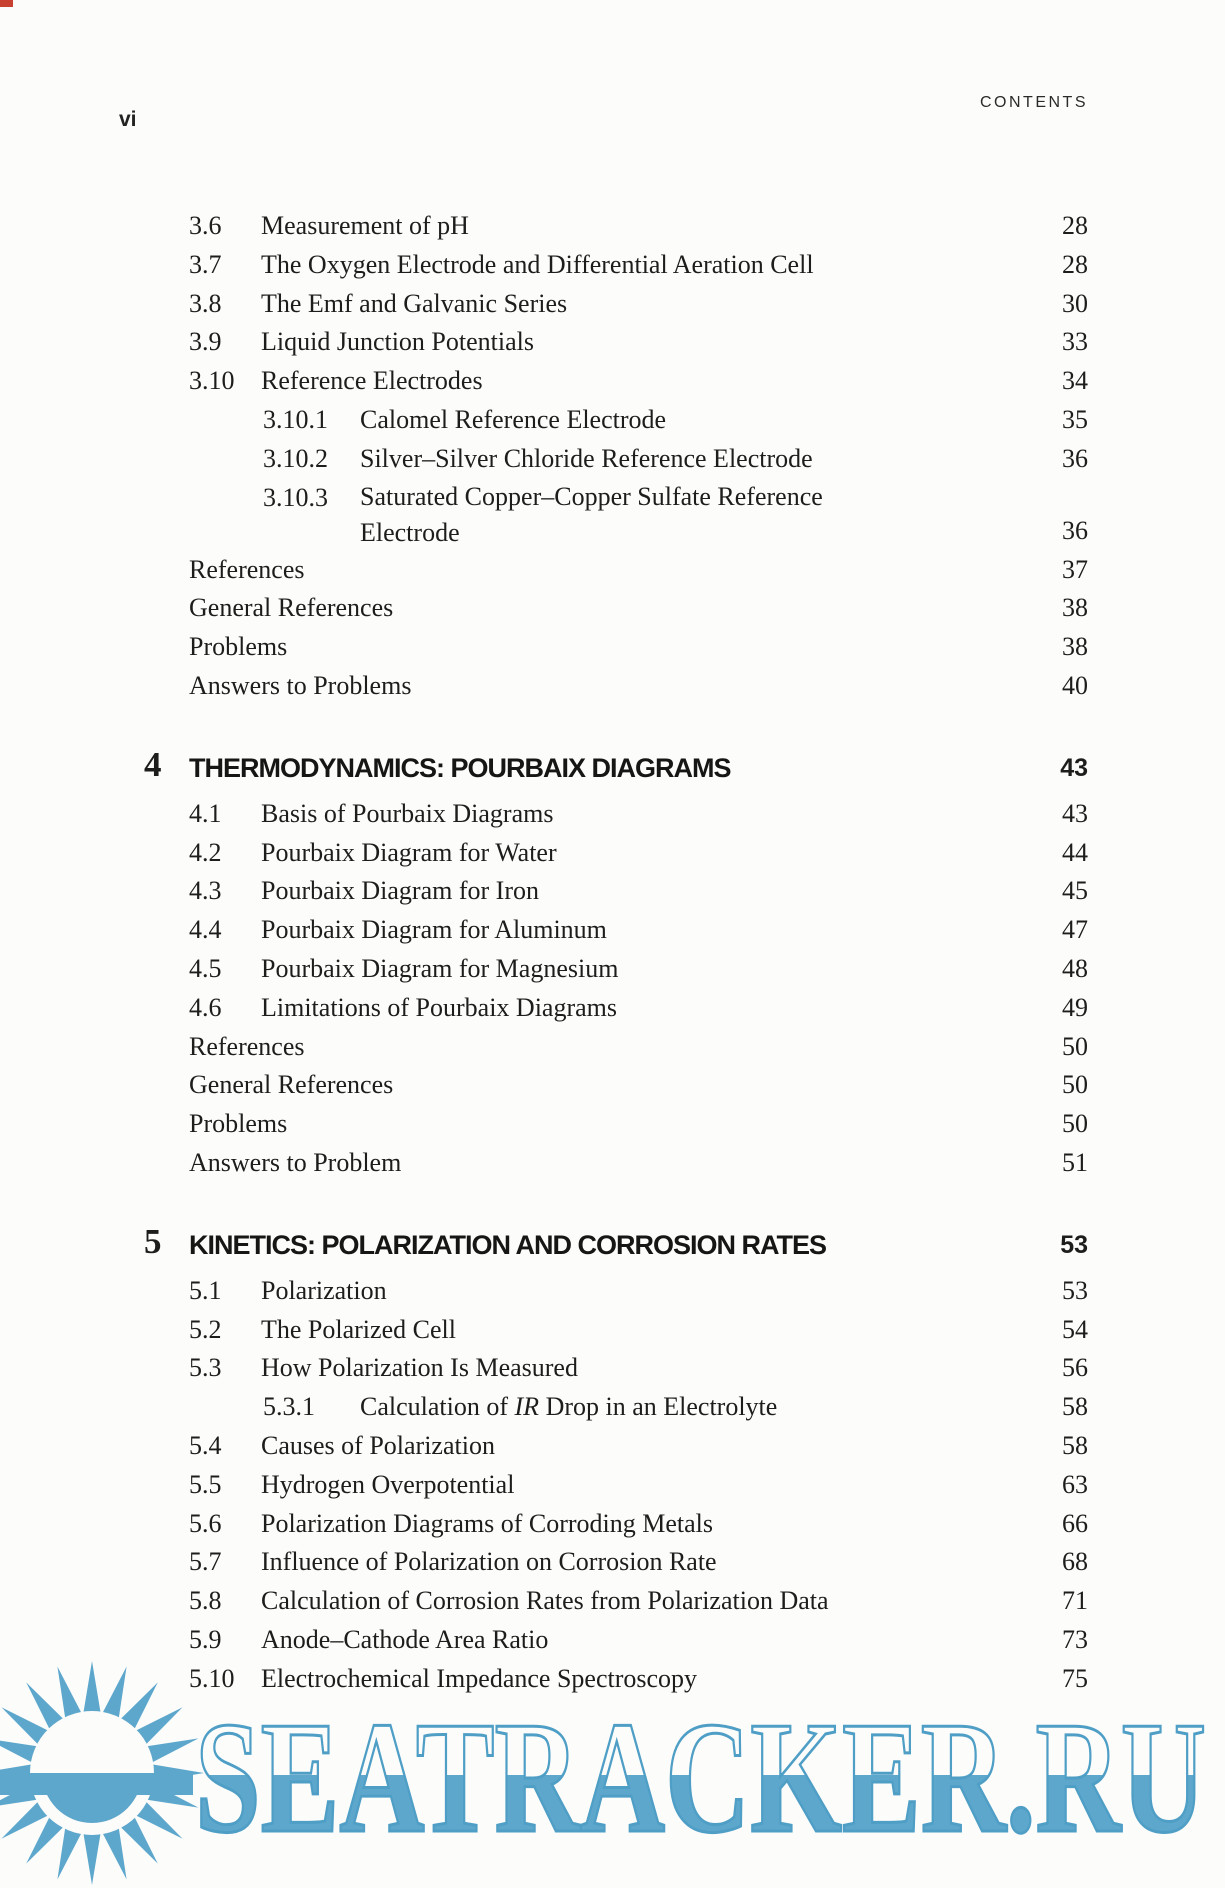 This screenshot has width=1225, height=1888. I want to click on toc-entry: 5.3 How Polarization Is Measured 56, so click(638, 1368).